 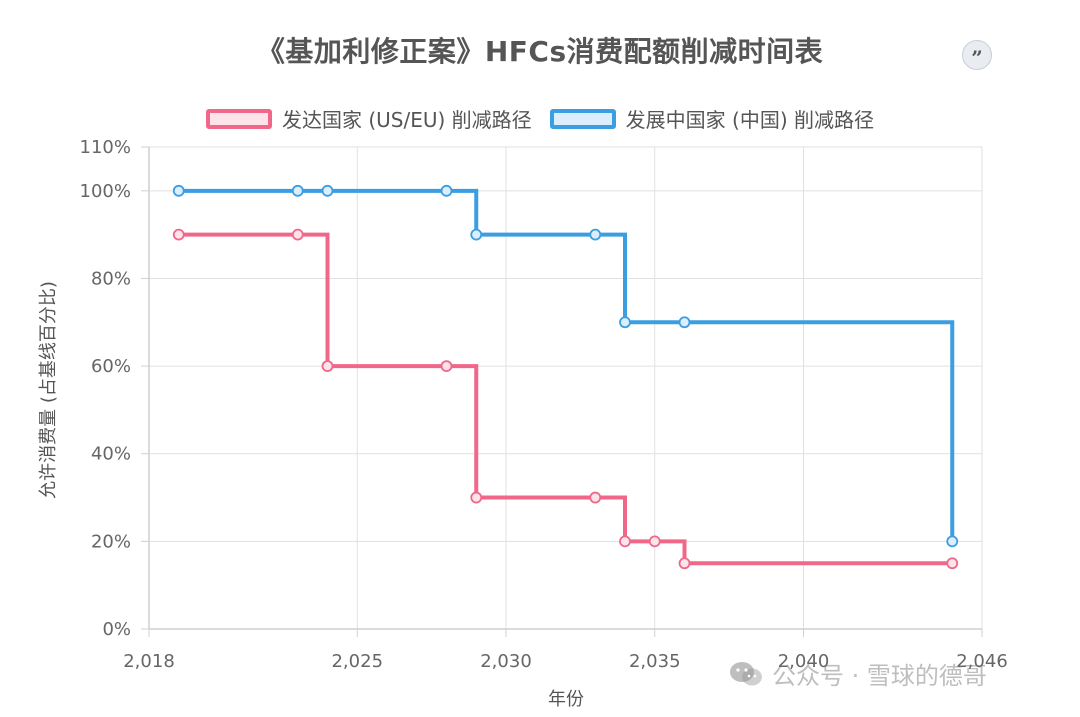 What do you see at coordinates (407, 120) in the screenshot?
I see `legend-label-developed: 发达国家 (US/EU) 削减路径` at bounding box center [407, 120].